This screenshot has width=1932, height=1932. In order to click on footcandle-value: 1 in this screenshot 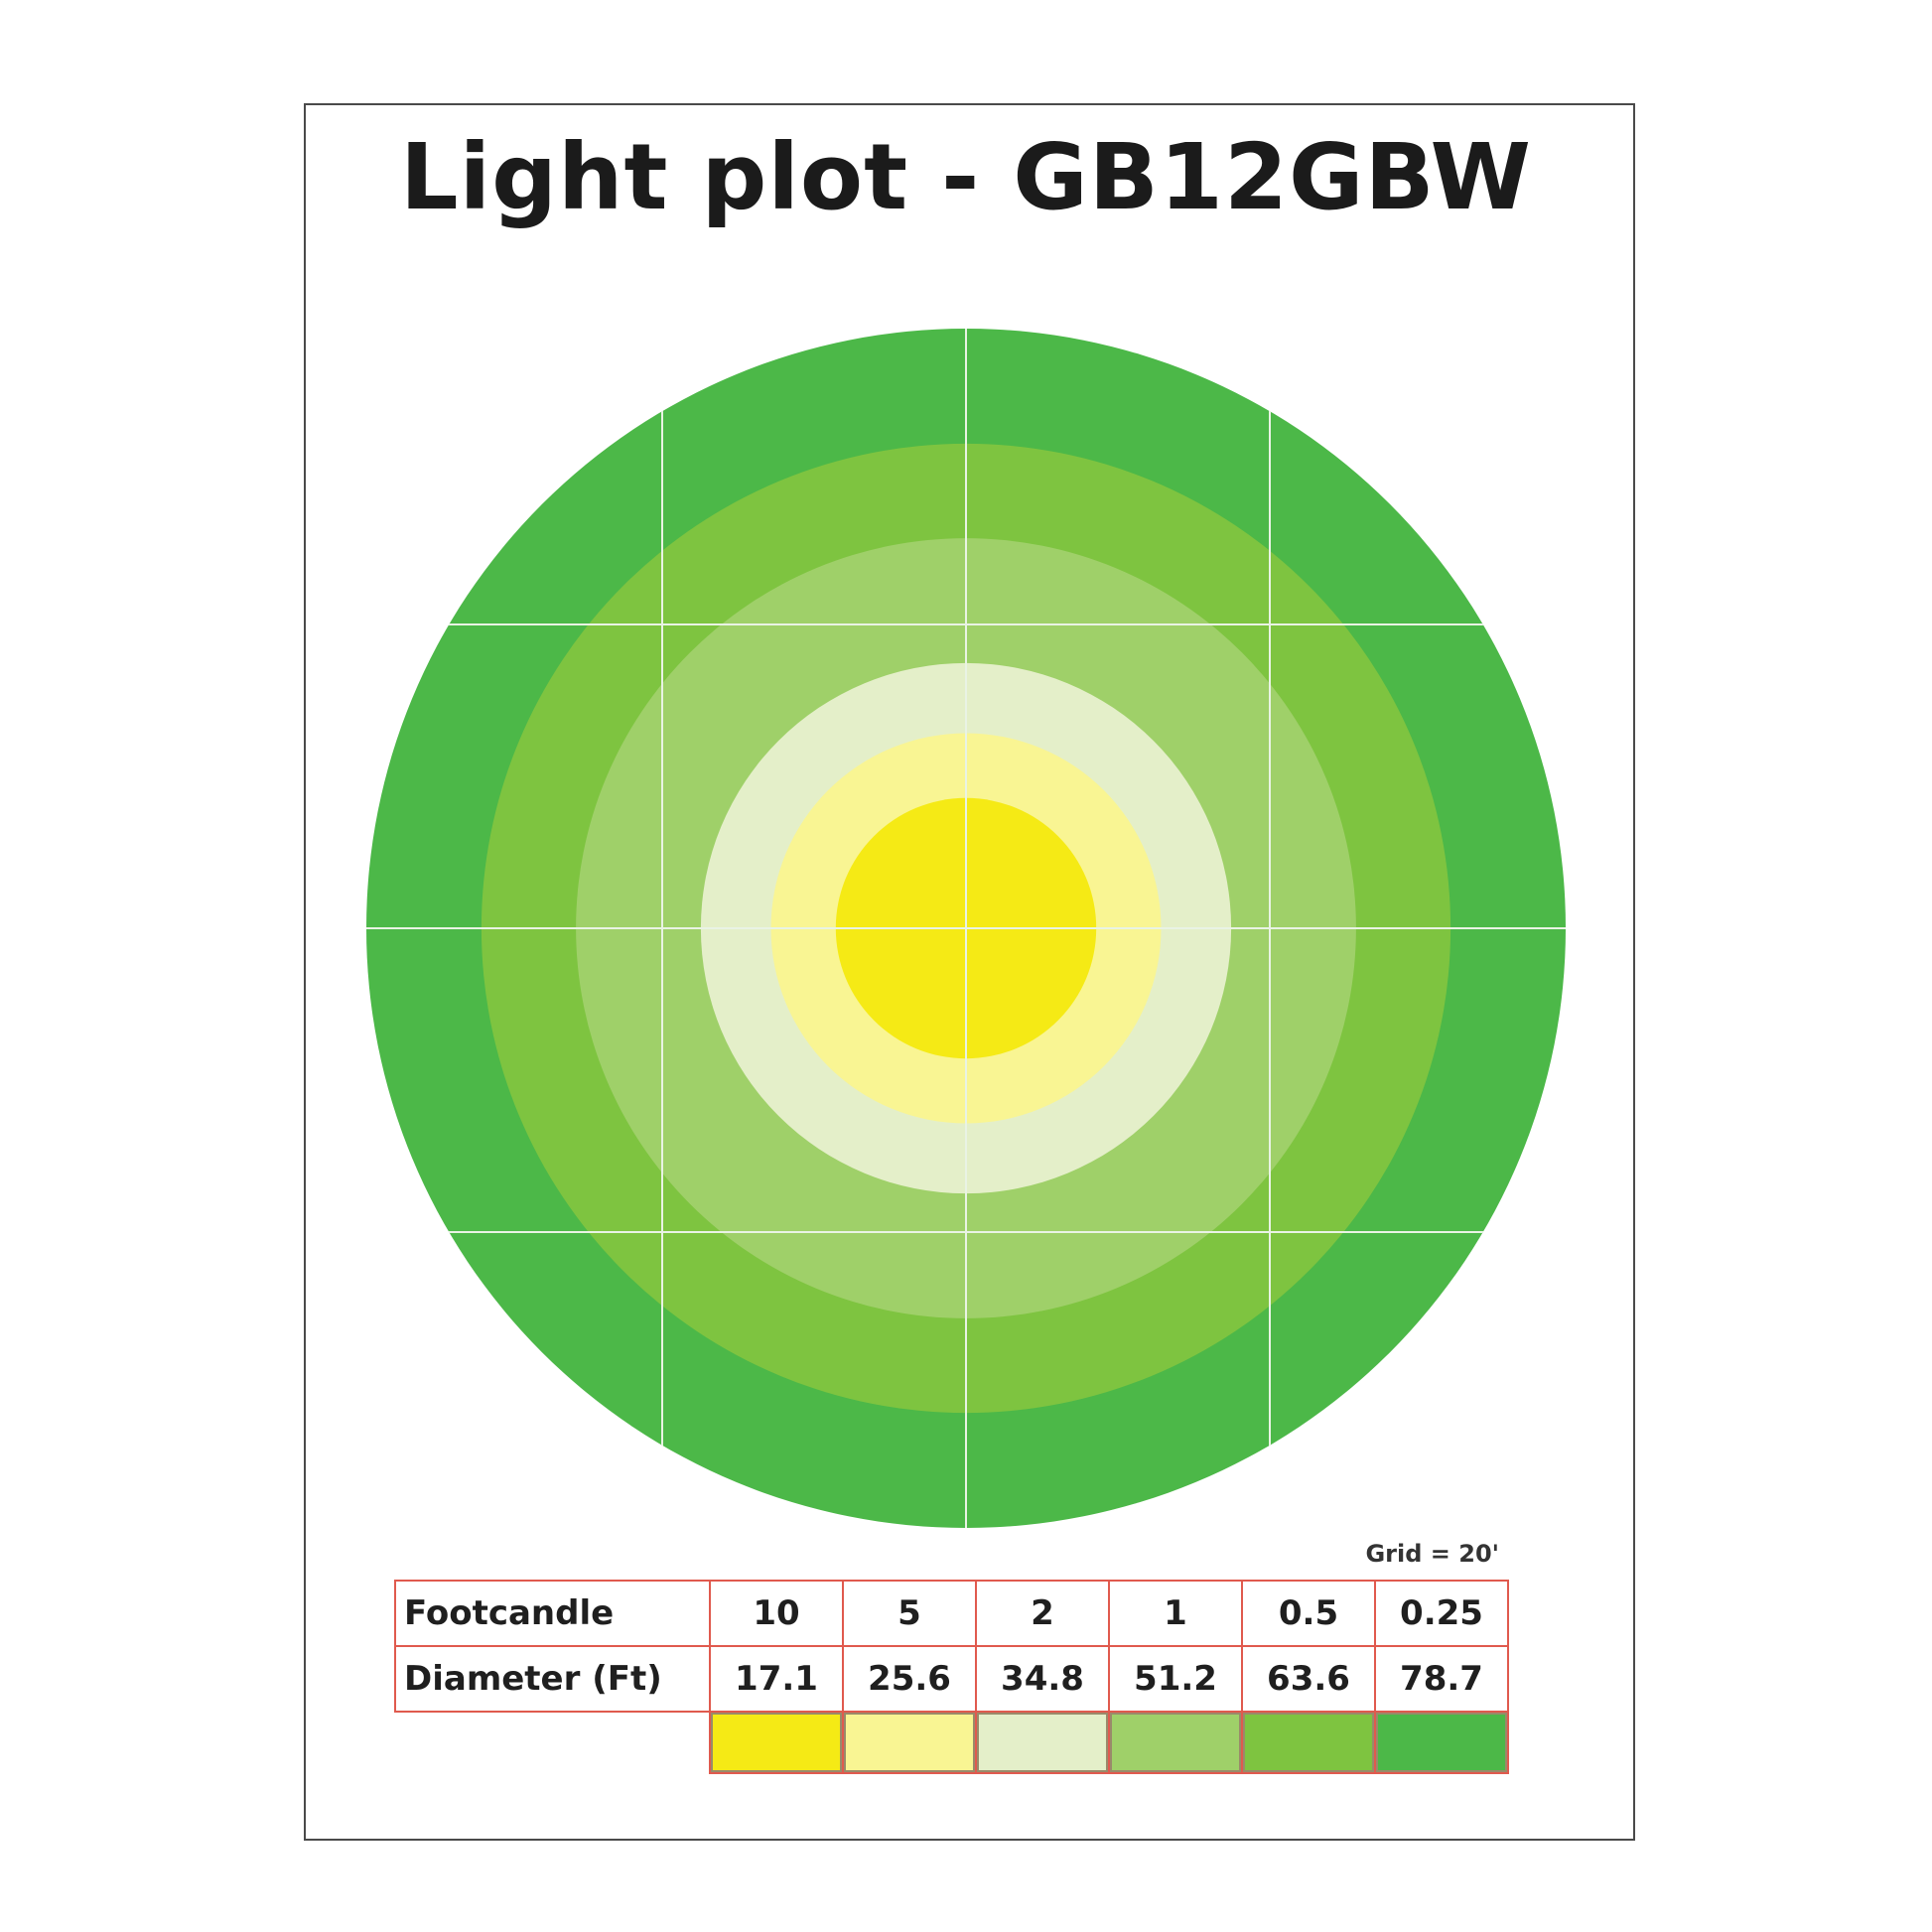, I will do `click(1175, 1613)`.